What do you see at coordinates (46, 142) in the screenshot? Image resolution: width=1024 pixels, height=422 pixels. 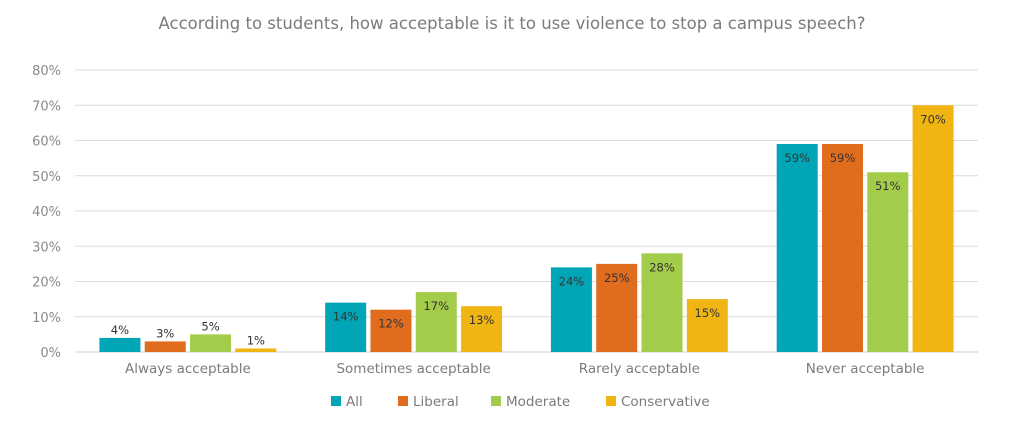 I see `y-tick-label: 60%` at bounding box center [46, 142].